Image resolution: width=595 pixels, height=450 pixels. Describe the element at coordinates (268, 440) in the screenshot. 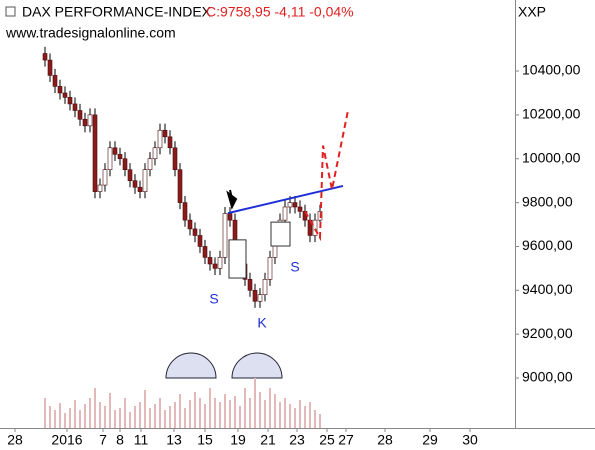

I see `x-tick-label: 21` at that location.